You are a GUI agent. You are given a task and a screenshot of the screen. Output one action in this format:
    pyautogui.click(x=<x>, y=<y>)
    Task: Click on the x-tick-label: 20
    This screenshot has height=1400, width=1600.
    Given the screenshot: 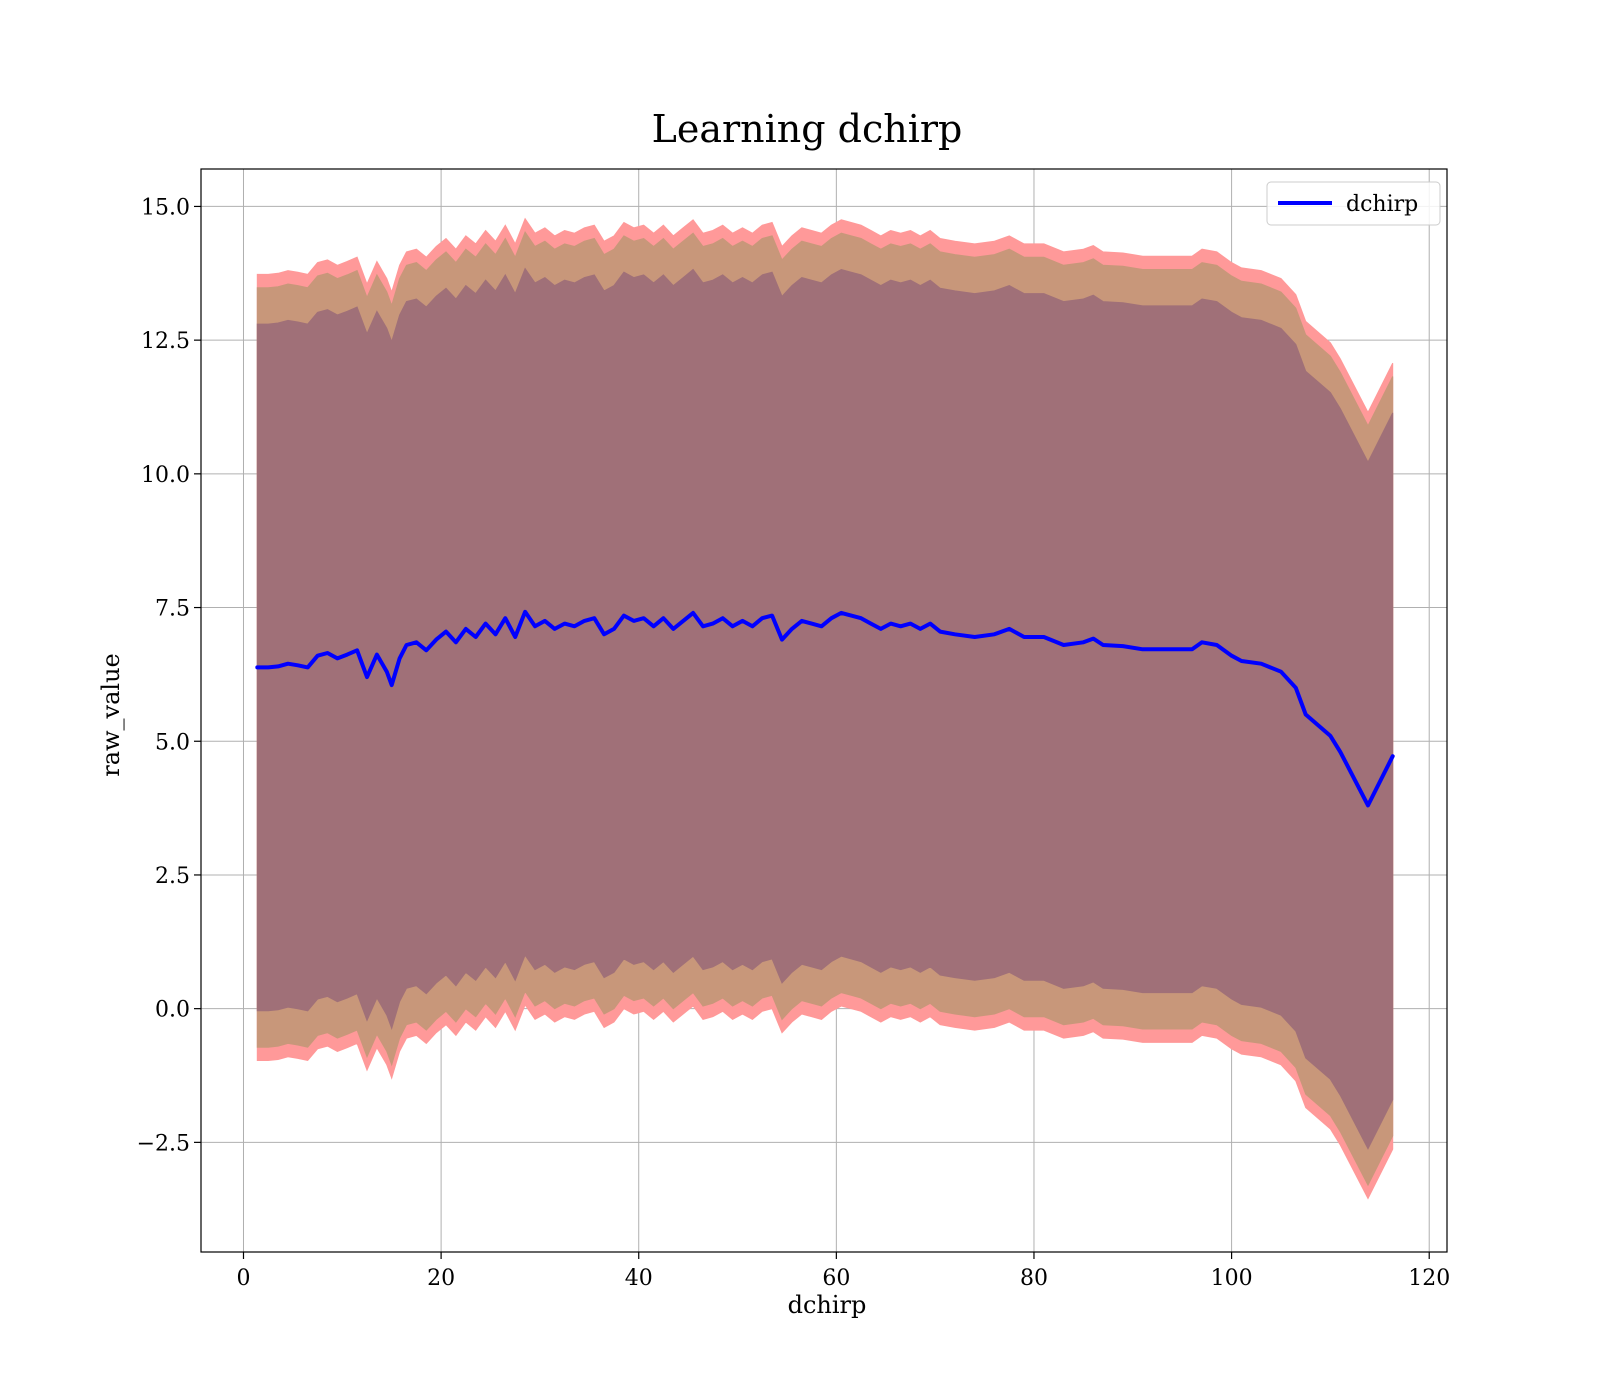 What is the action you would take?
    pyautogui.click(x=441, y=1278)
    